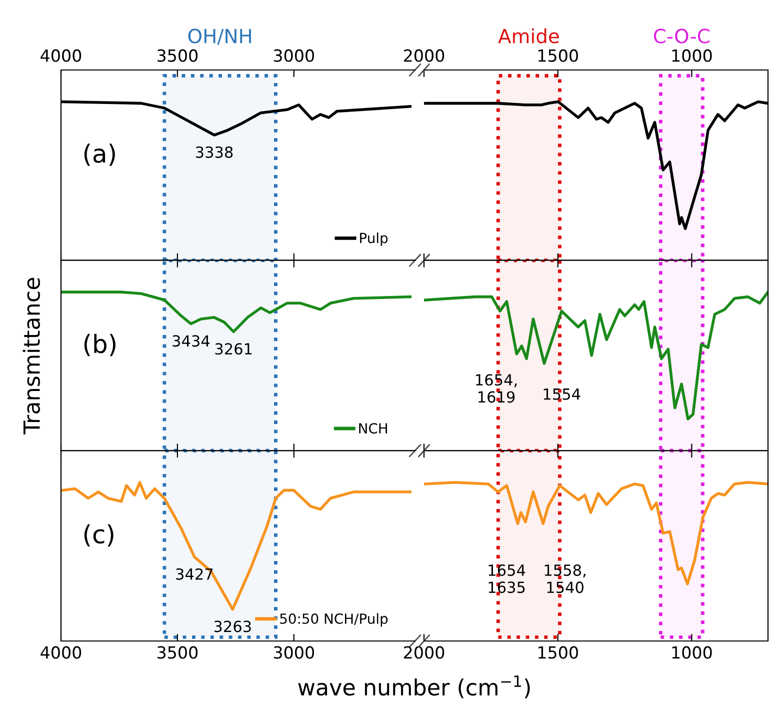 The width and height of the screenshot is (770, 710). Describe the element at coordinates (562, 394) in the screenshot. I see `annotation: 1554` at that location.